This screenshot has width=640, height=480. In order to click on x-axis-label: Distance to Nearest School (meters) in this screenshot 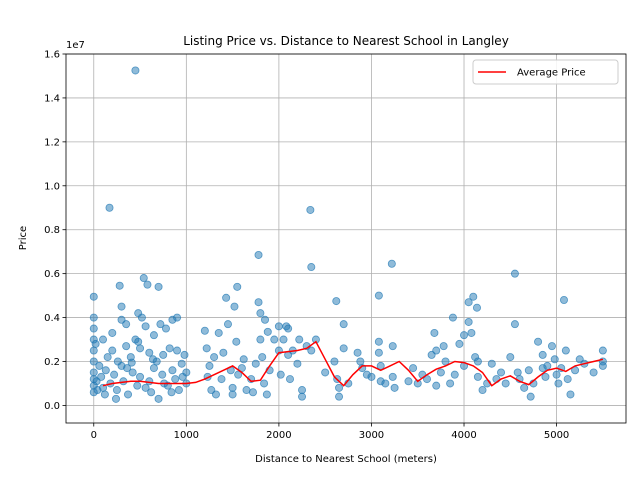, I will do `click(346, 459)`.